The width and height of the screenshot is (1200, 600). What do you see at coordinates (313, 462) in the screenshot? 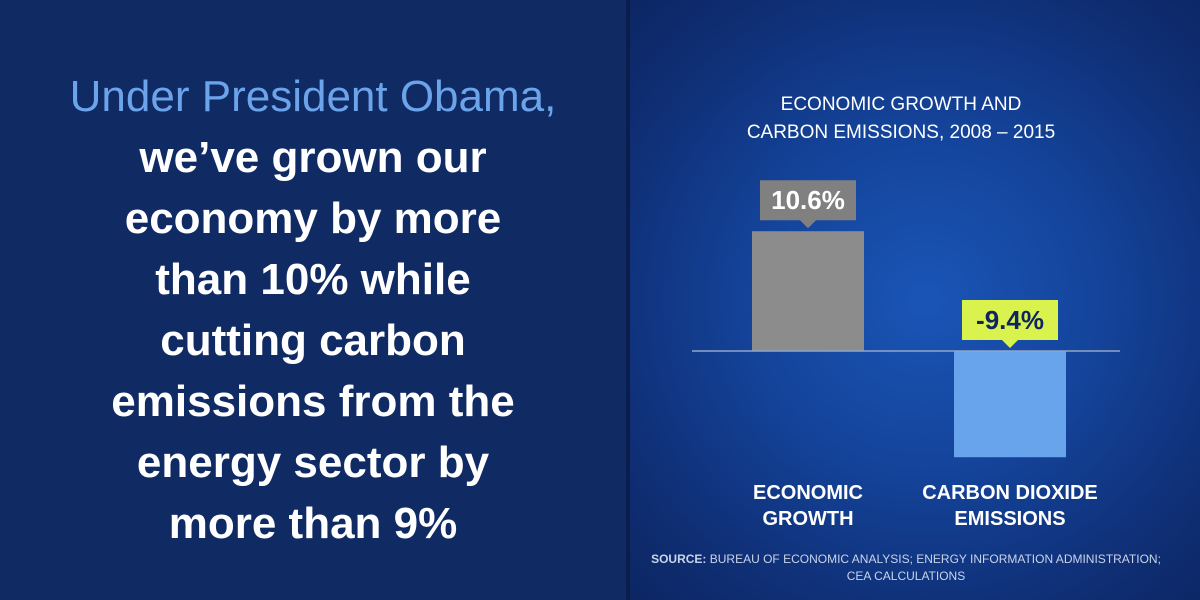
I see `headline-line: energy sector by` at bounding box center [313, 462].